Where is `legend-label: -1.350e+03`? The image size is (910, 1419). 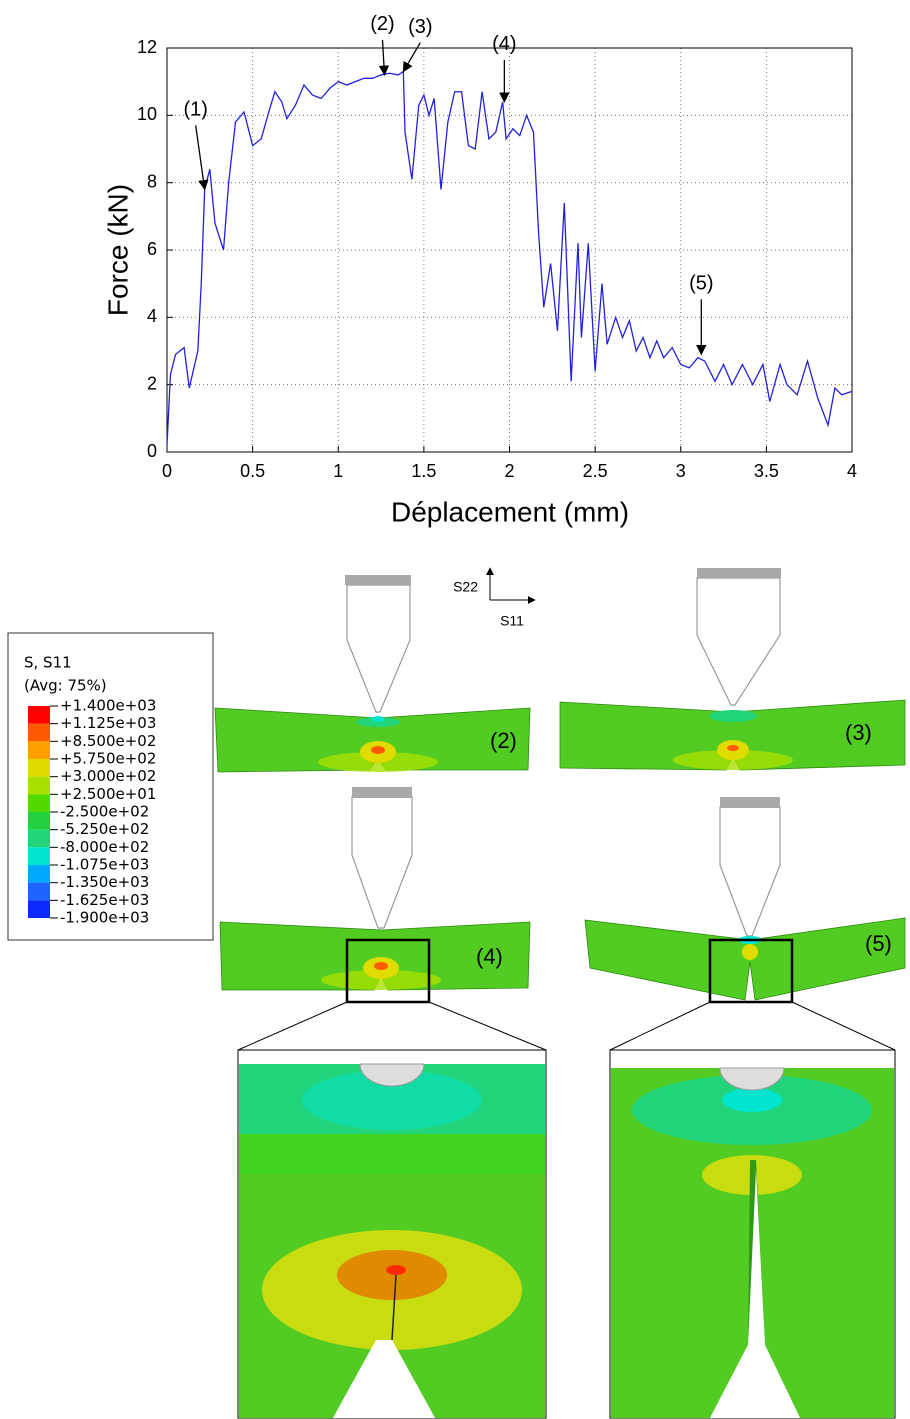
legend-label: -1.350e+03 is located at coordinates (104, 882).